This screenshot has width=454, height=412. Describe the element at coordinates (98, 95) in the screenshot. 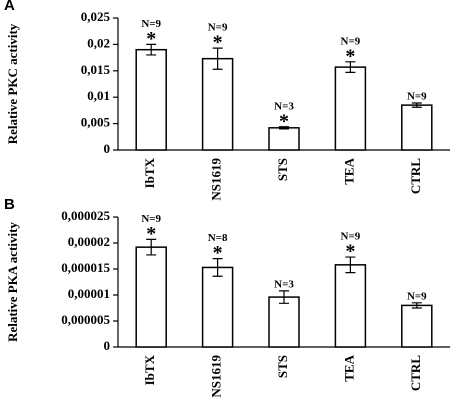

I see `y-tick-label: 0,01` at that location.